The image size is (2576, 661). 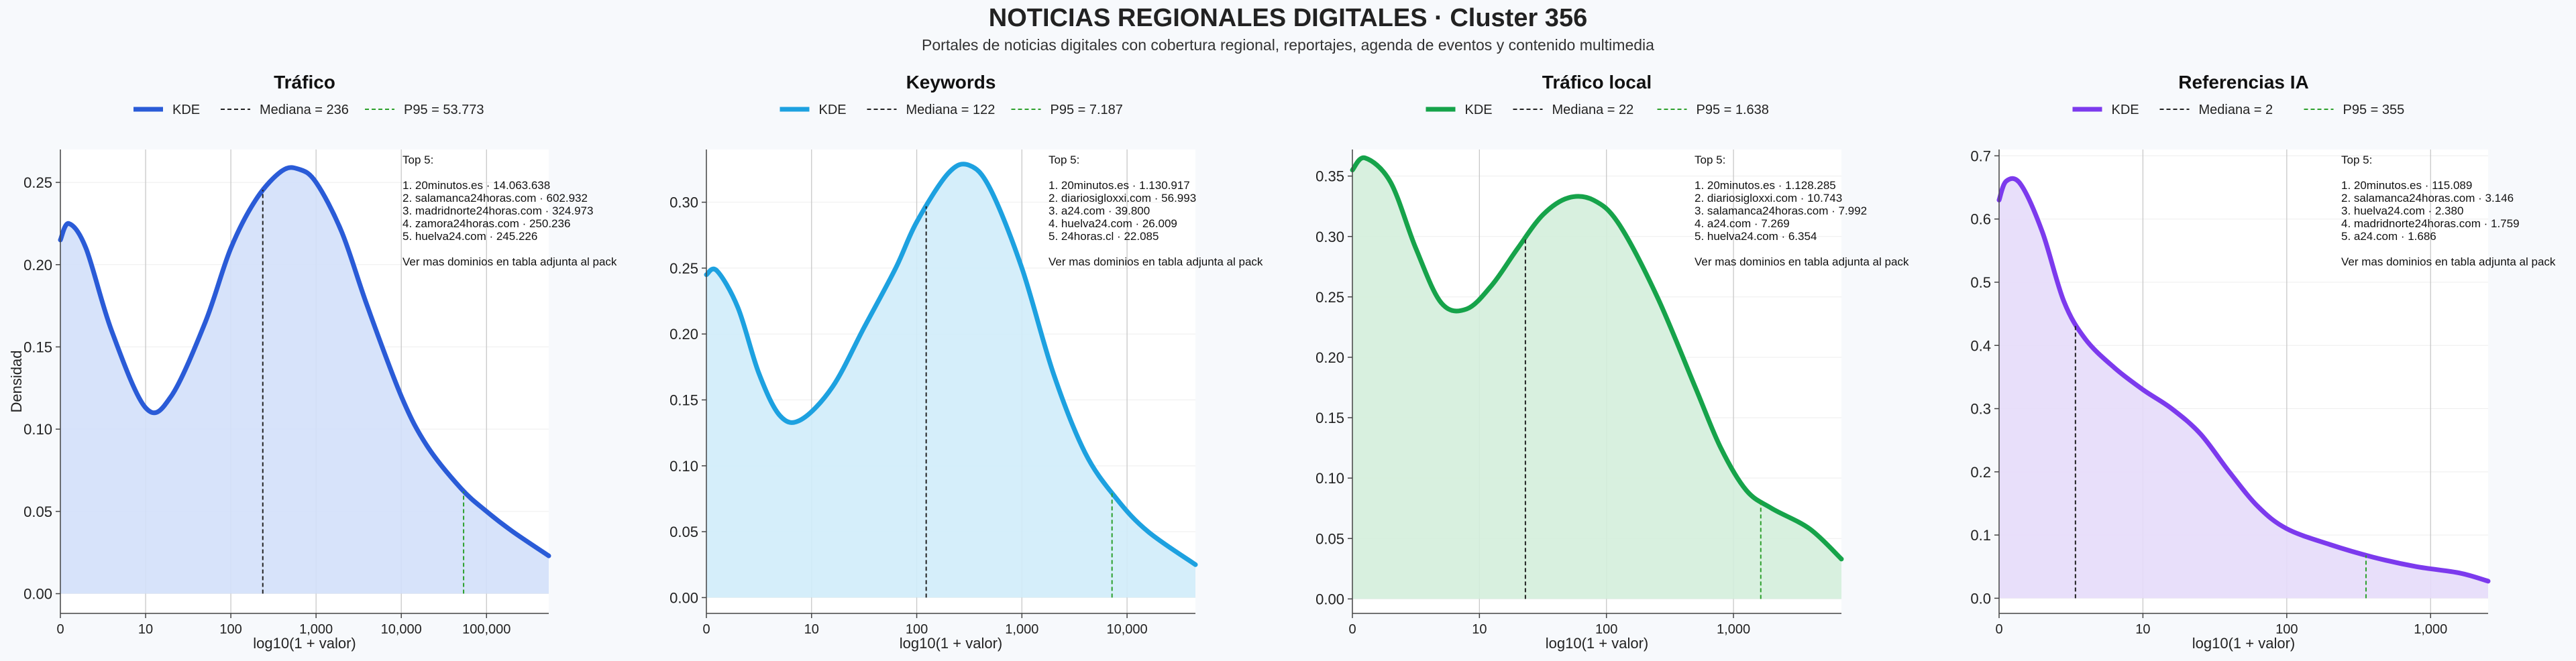 I want to click on annotation-line: 5. huelva24.com · 245.226, so click(x=469, y=236).